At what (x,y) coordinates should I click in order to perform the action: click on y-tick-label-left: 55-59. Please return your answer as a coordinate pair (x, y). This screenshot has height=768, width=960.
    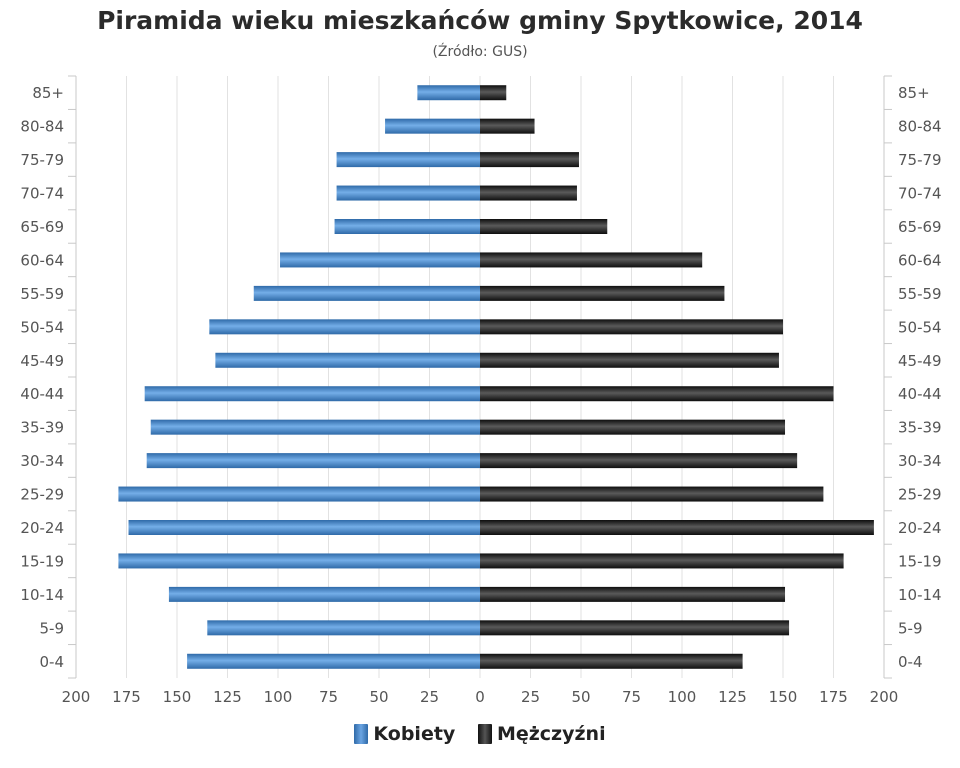
    Looking at the image, I should click on (42, 294).